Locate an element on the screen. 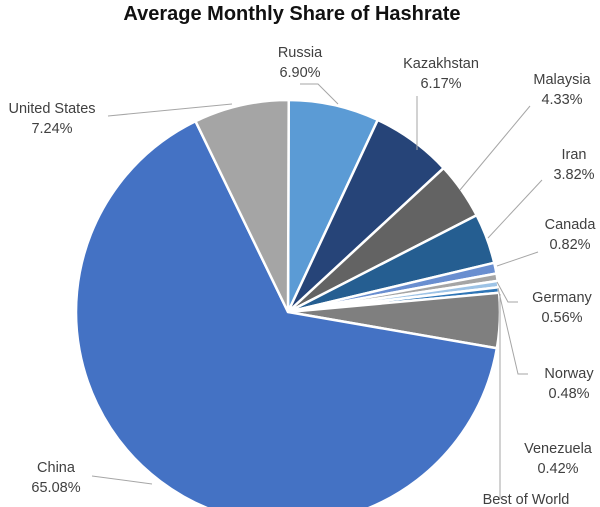 Image resolution: width=600 pixels, height=507 pixels. label-value-venezuela: 0.42% is located at coordinates (557, 469).